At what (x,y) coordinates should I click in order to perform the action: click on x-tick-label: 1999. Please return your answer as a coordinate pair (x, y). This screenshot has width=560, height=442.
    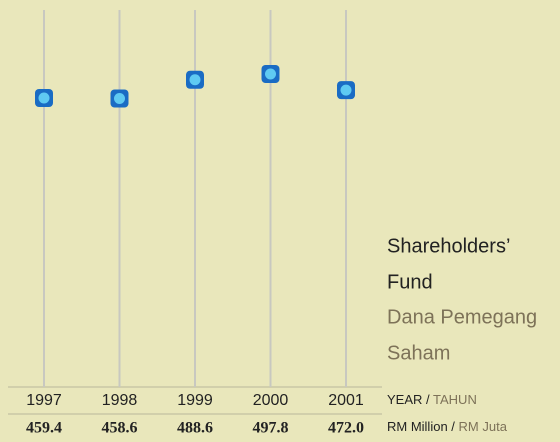
    Looking at the image, I should click on (195, 400).